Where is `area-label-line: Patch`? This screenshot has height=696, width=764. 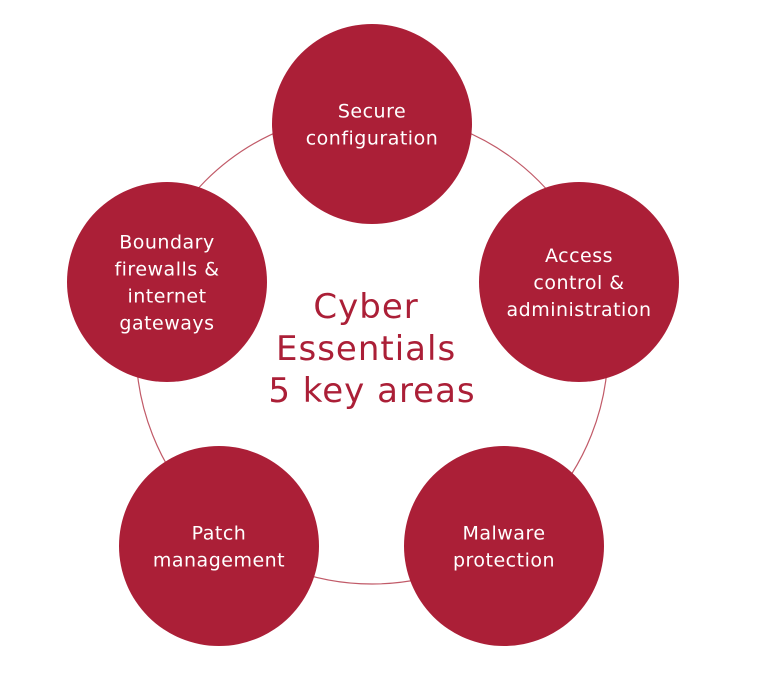 area-label-line: Patch is located at coordinates (219, 534).